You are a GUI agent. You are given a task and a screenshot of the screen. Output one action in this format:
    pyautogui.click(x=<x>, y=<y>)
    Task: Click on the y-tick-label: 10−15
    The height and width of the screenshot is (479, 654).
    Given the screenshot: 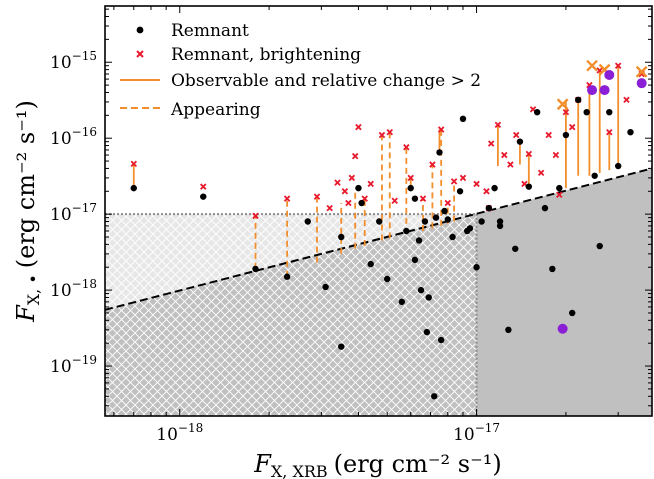 What is the action you would take?
    pyautogui.click(x=73, y=61)
    